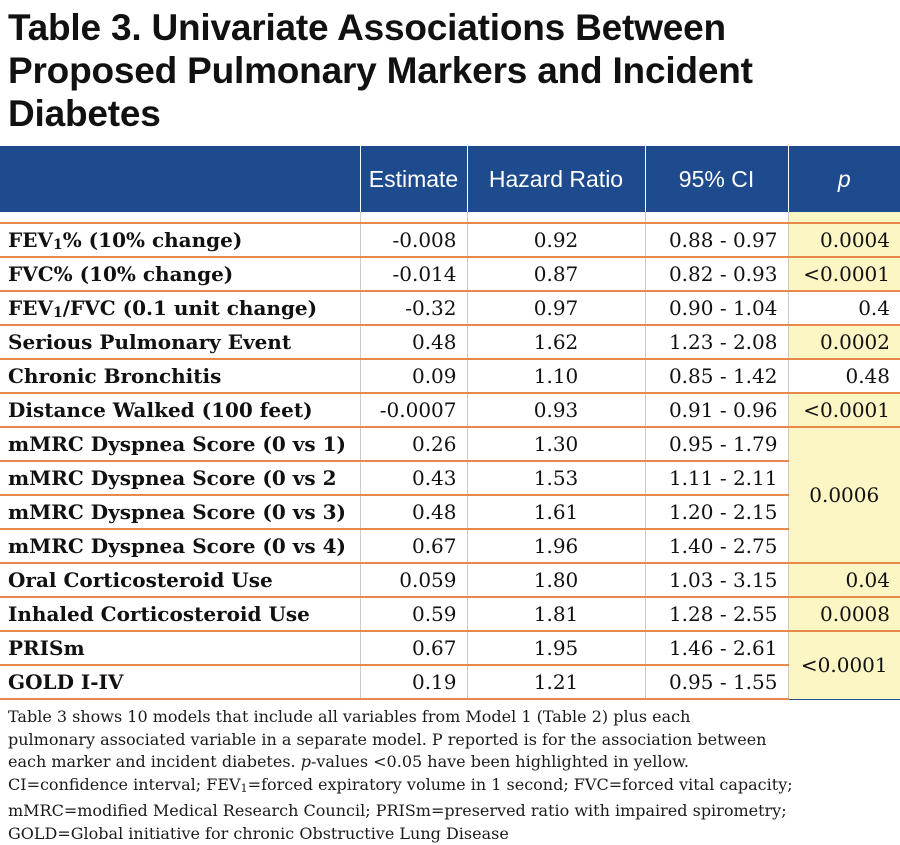  Describe the element at coordinates (180, 682) in the screenshot. I see `row-label: GOLD I-IV` at that location.